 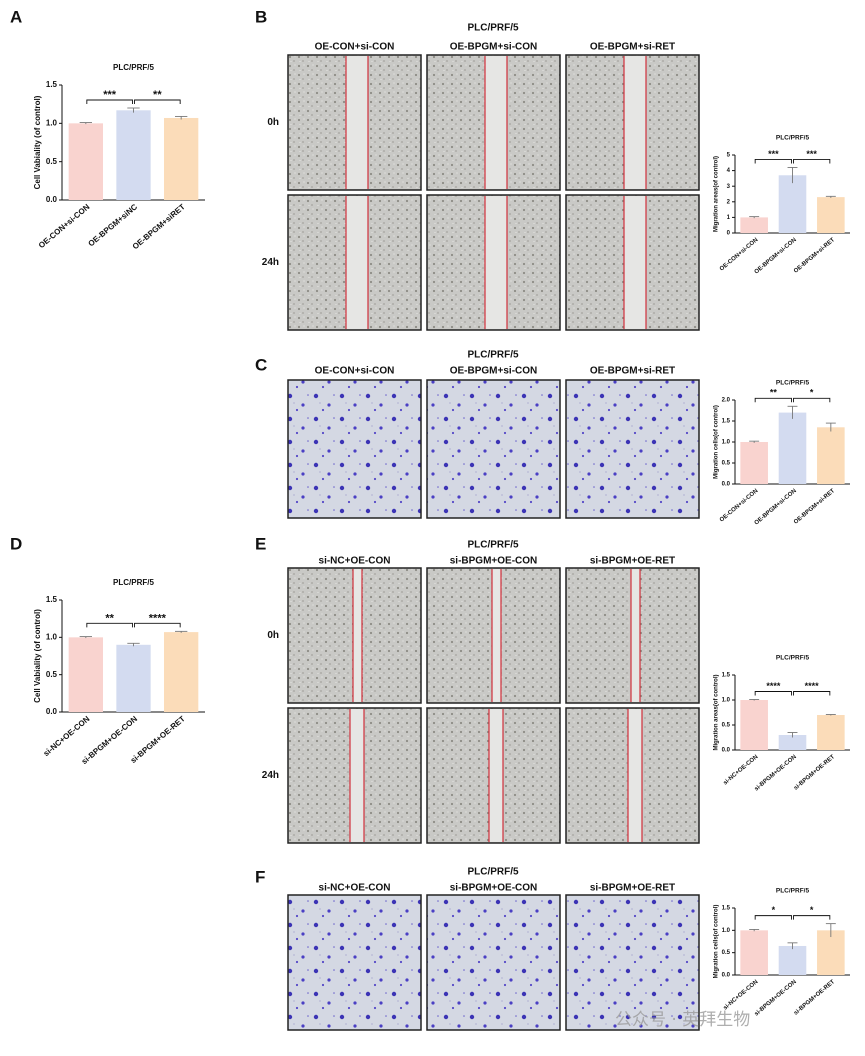 I want to click on panel-letter: C, so click(x=261, y=364).